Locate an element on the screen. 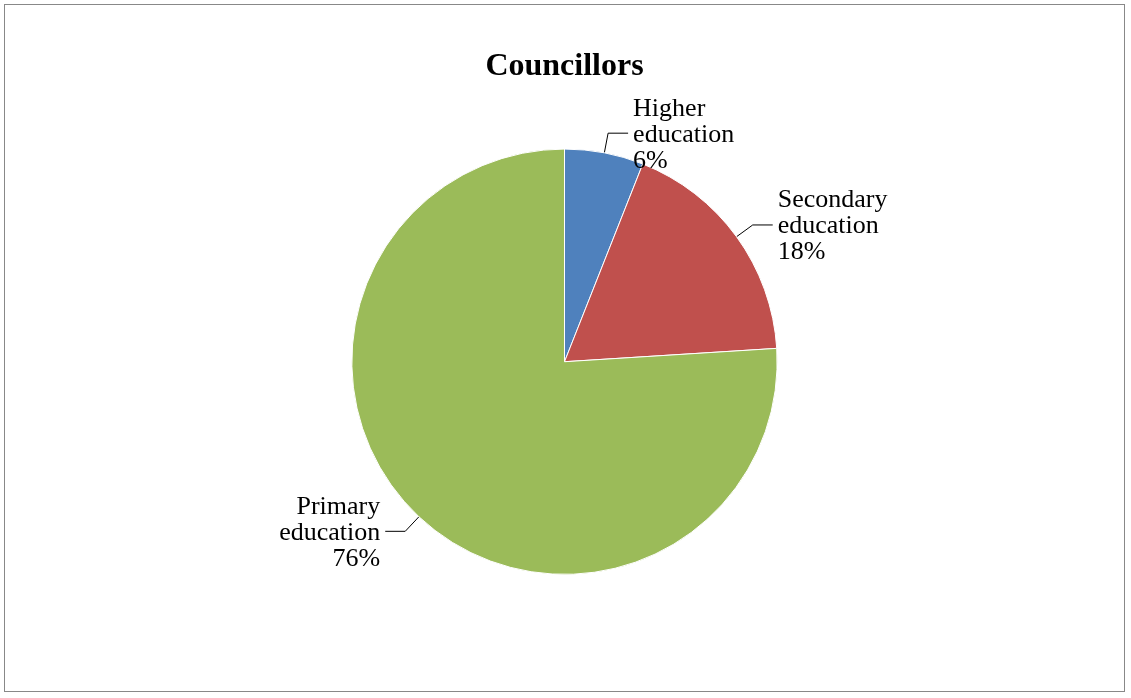  chart-title: Councillors is located at coordinates (564, 64).